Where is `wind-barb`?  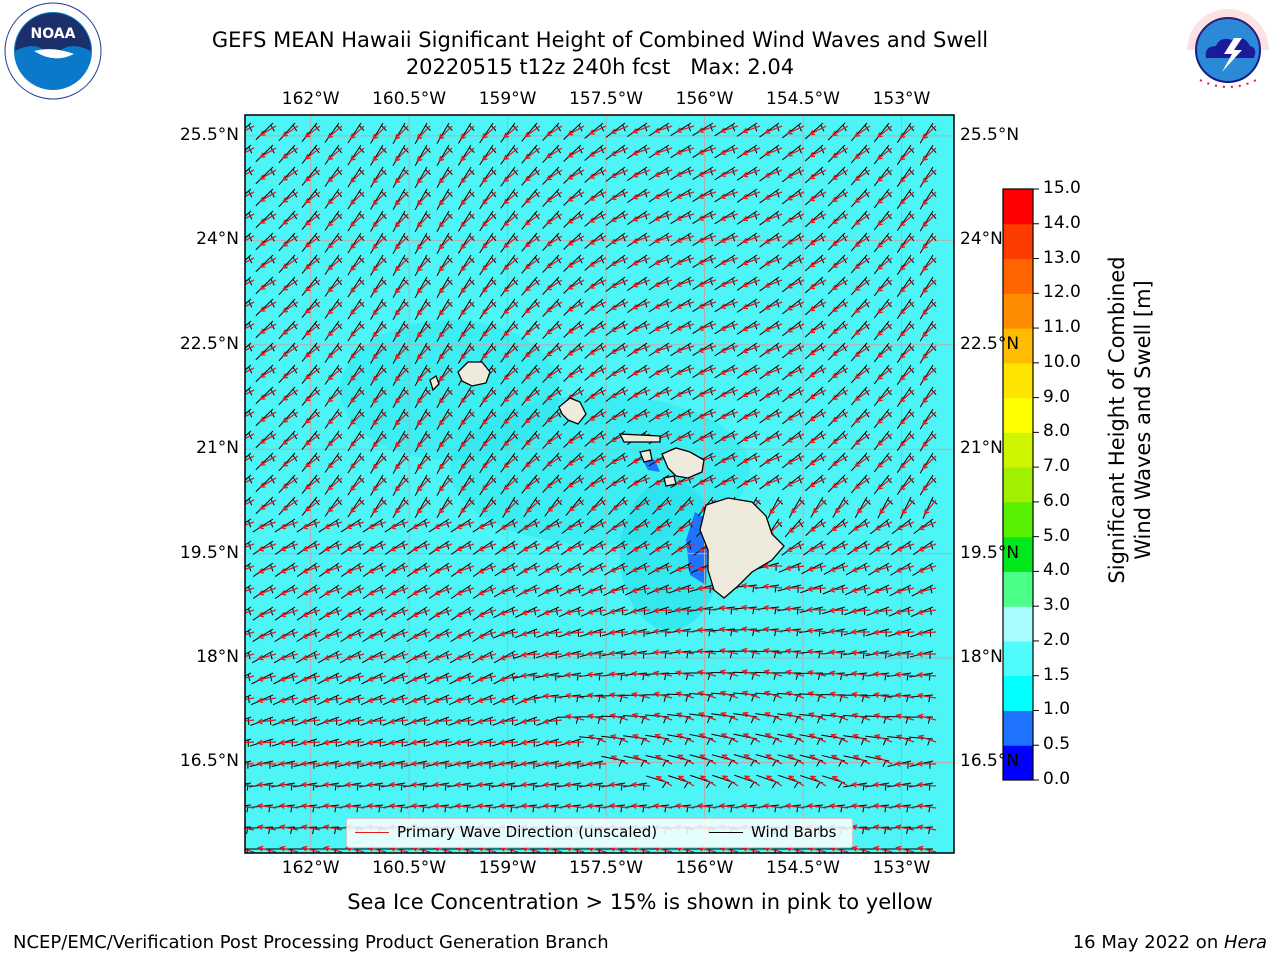
wind-barb is located at coordinates (248, 764).